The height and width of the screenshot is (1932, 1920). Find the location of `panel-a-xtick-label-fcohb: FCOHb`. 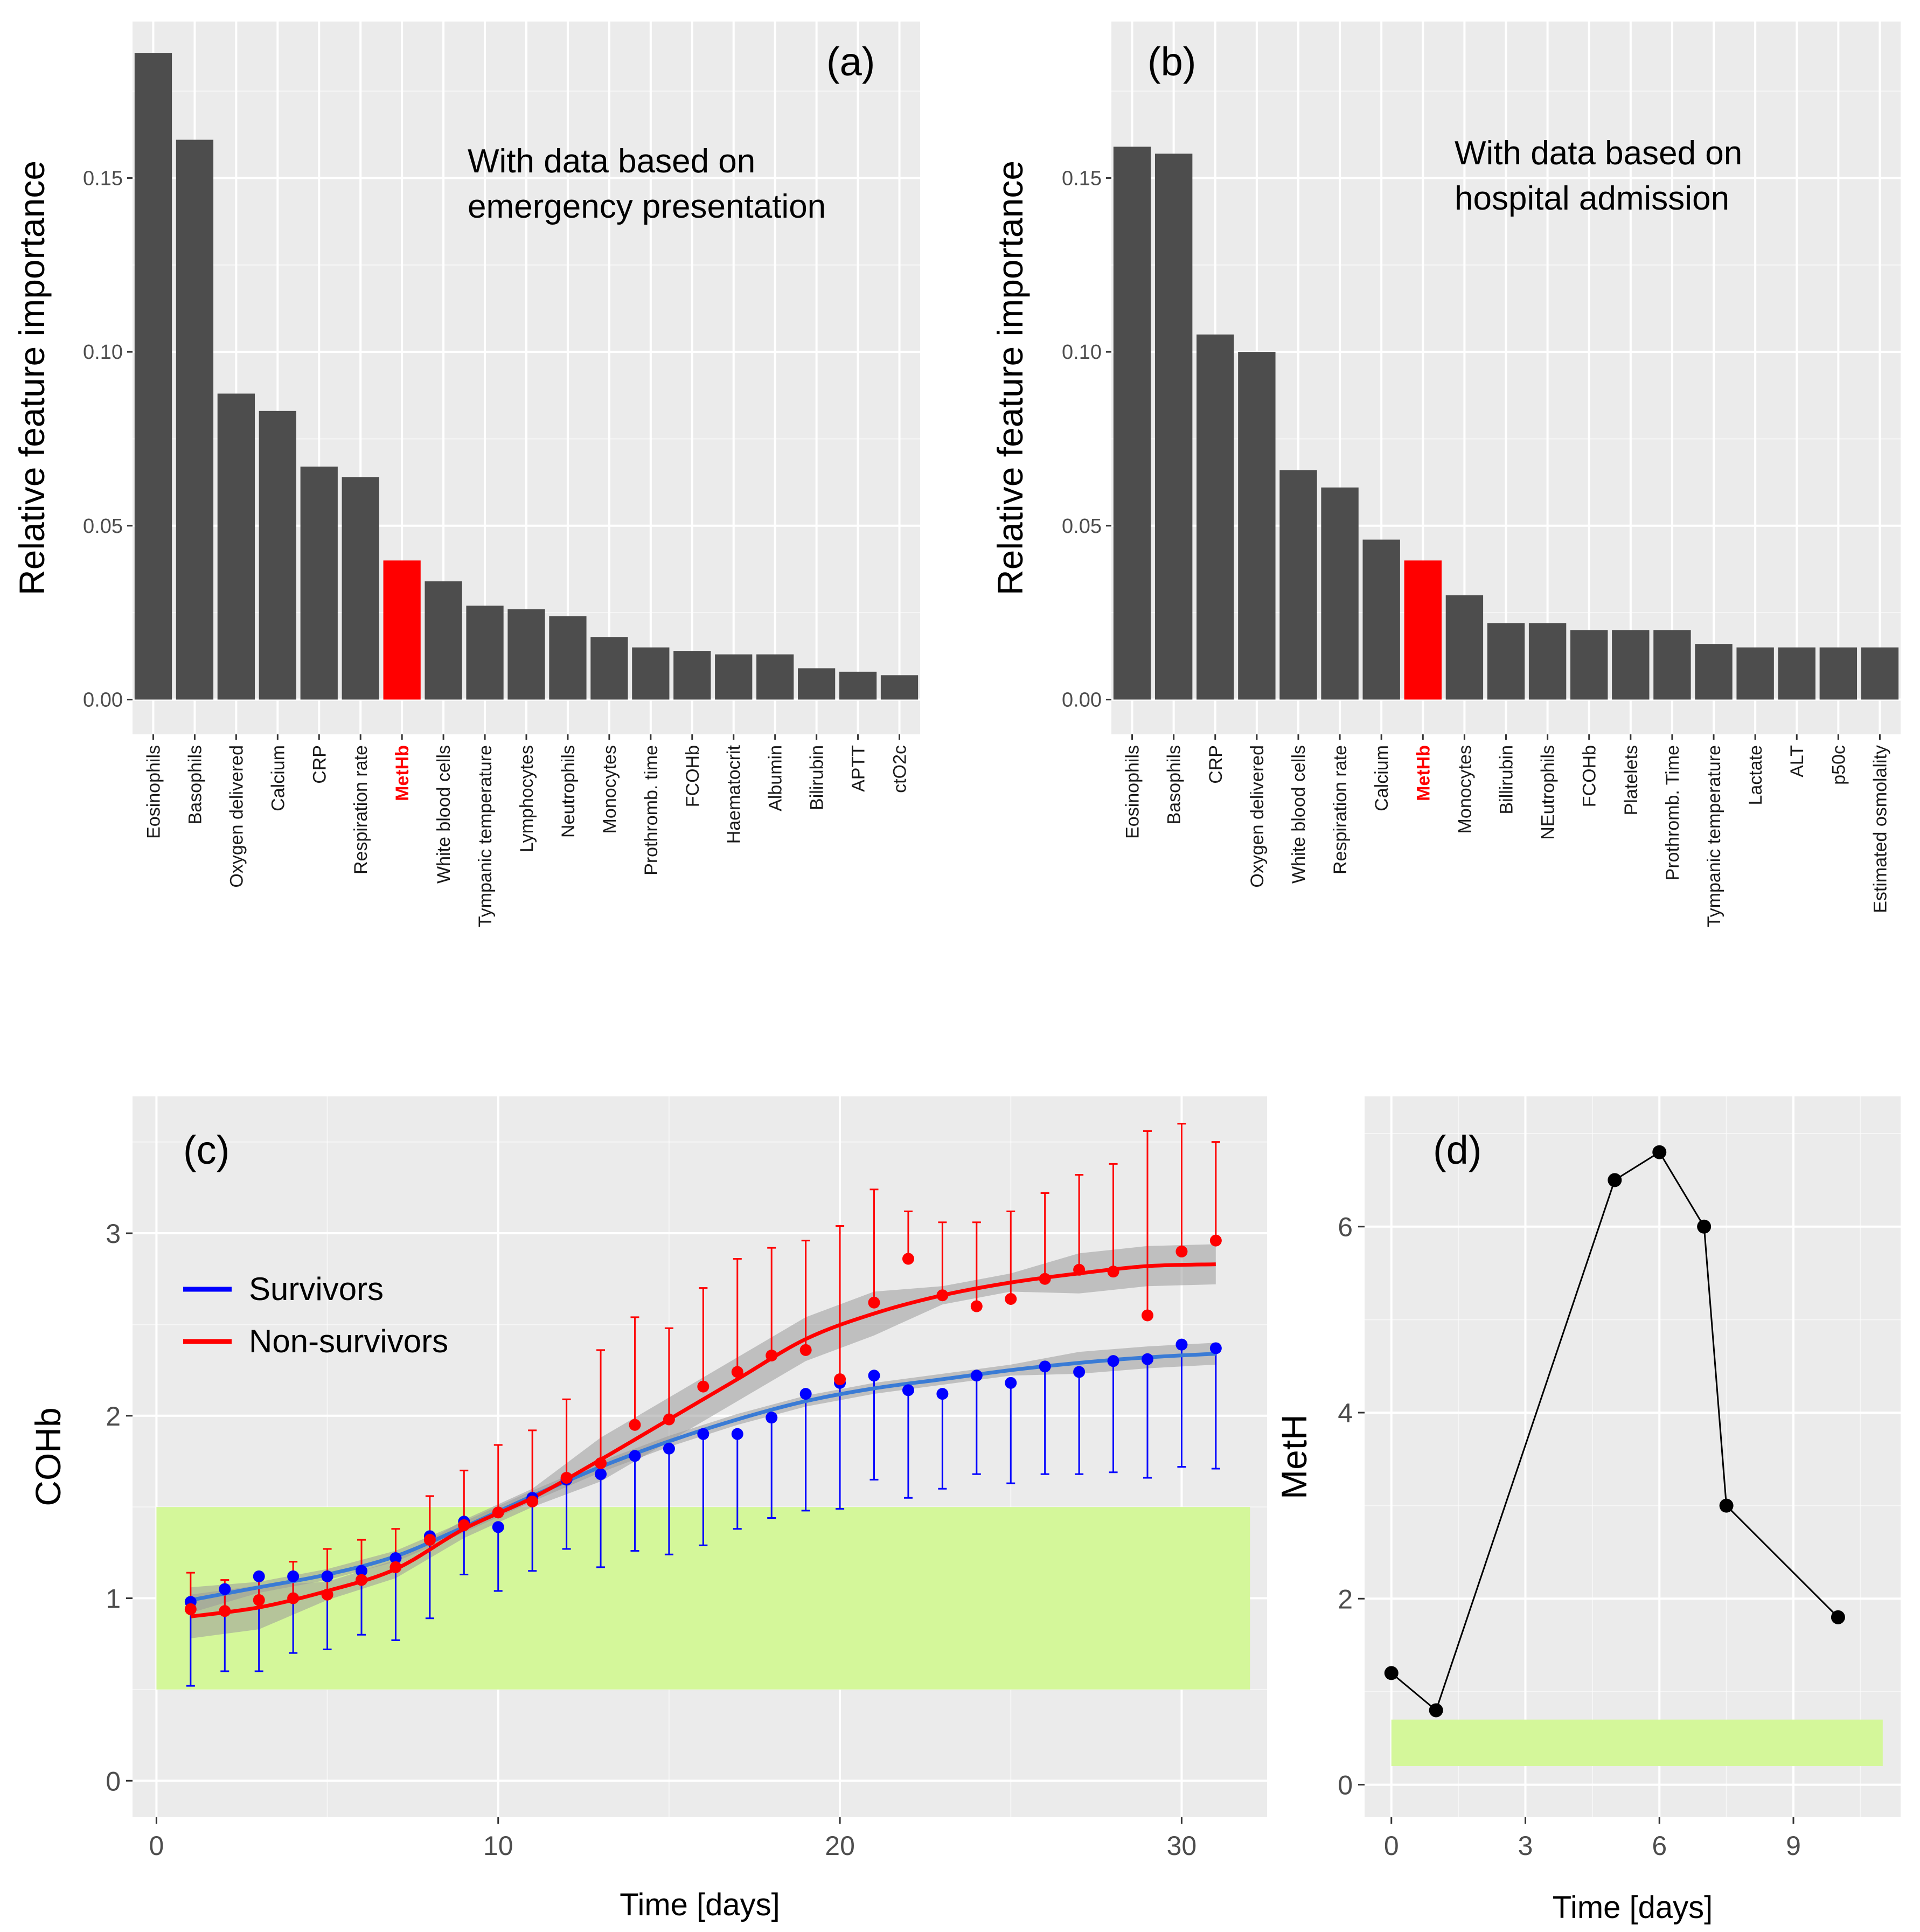

panel-a-xtick-label-fcohb: FCOHb is located at coordinates (693, 776).